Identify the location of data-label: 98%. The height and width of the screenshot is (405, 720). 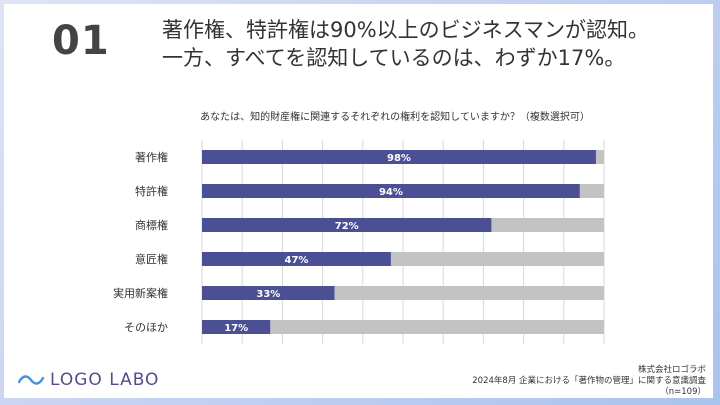
(399, 158).